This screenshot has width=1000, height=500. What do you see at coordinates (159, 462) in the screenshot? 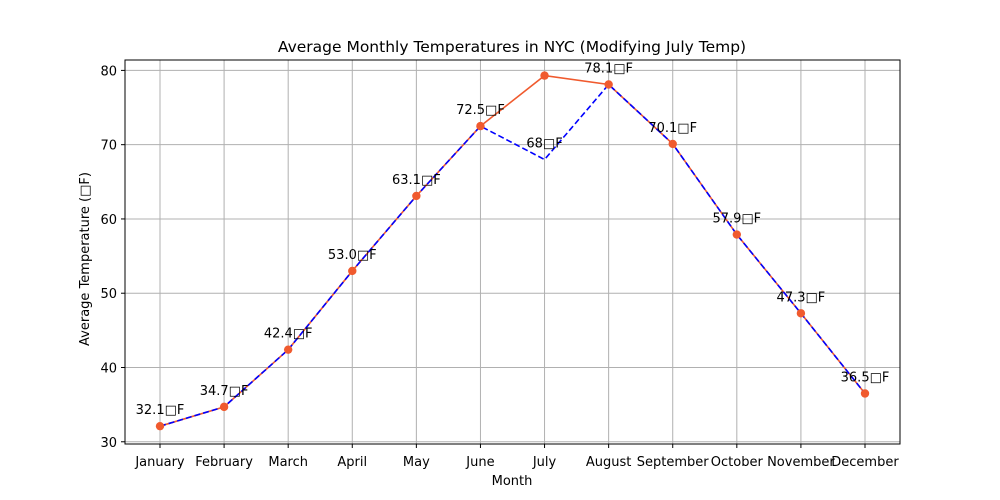
I see `x-tick-label: January` at bounding box center [159, 462].